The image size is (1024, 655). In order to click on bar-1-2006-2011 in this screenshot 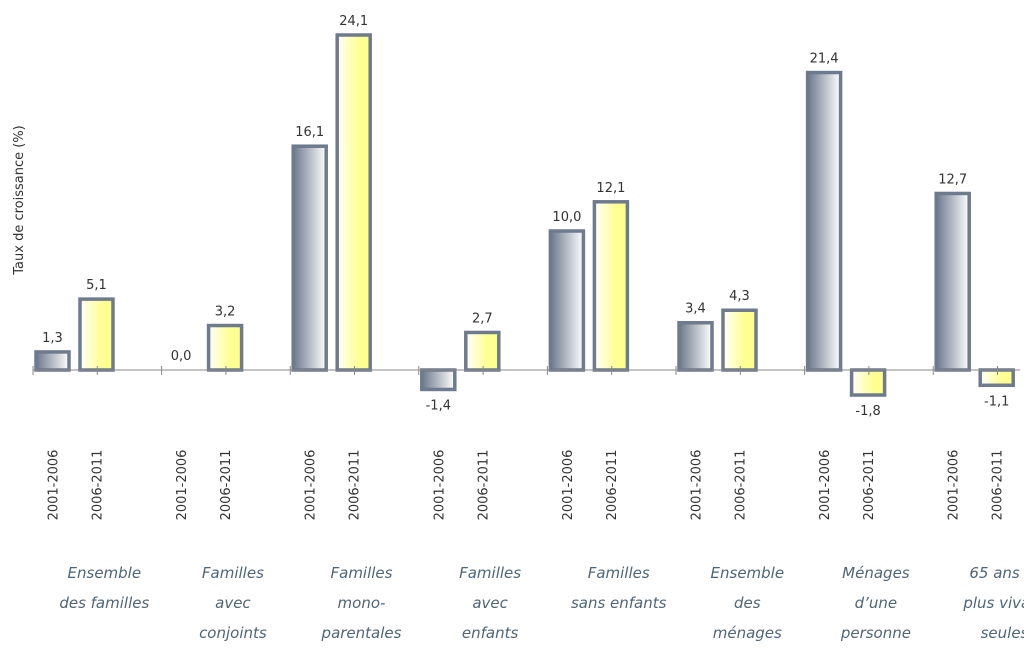, I will do `click(96, 334)`.